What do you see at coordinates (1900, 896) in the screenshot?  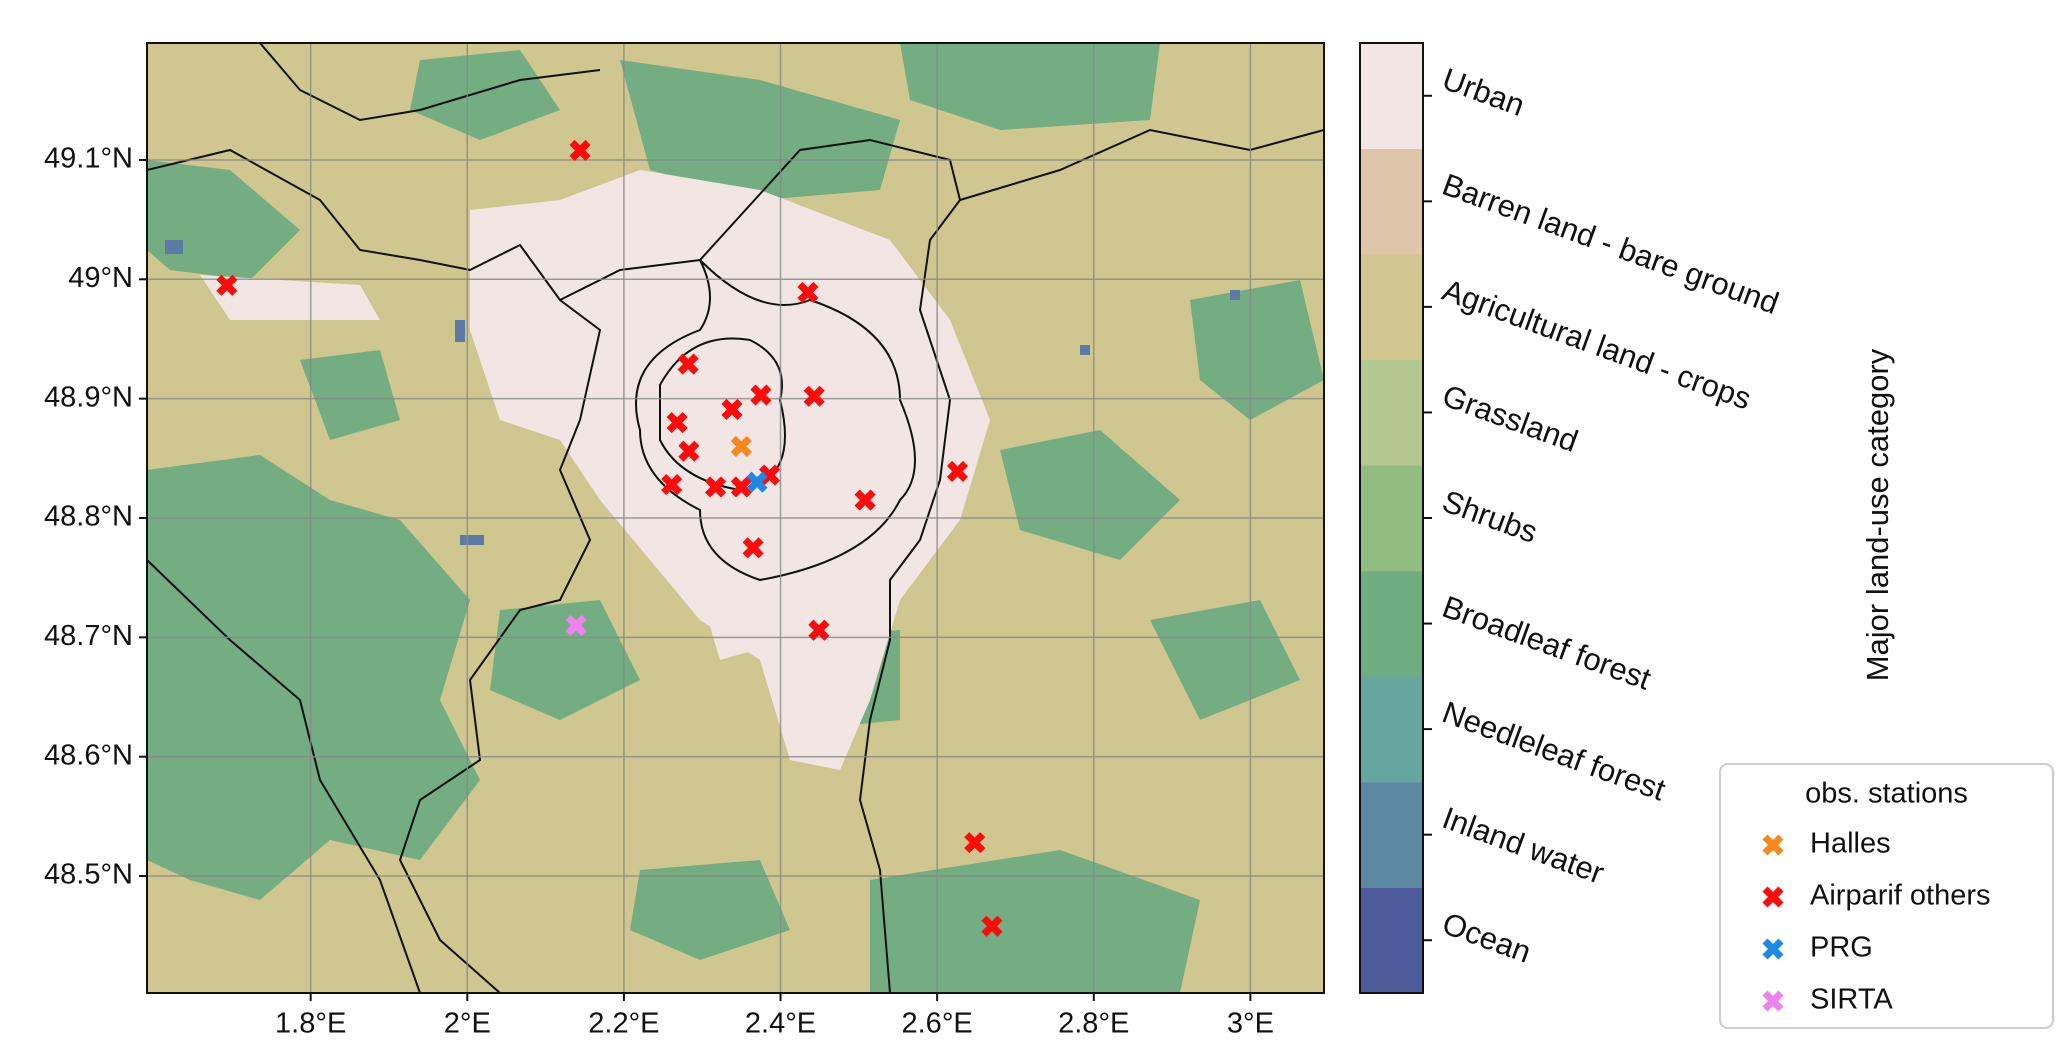 I see `legend-label: Airparif others` at bounding box center [1900, 896].